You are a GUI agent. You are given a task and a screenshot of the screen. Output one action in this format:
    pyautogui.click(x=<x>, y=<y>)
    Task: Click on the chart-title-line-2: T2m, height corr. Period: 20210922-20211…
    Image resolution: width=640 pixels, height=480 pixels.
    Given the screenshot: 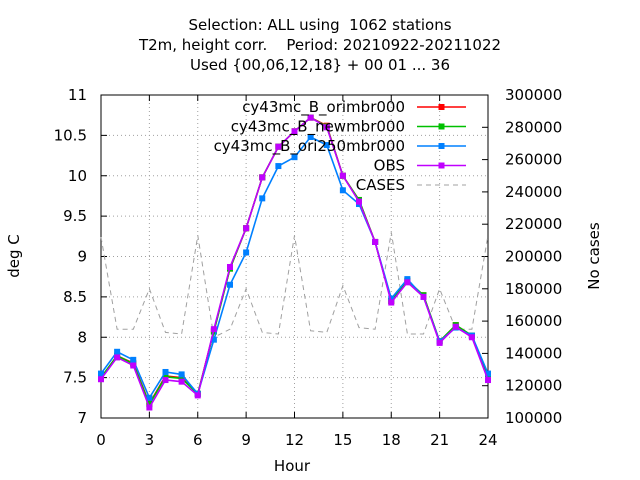 What is the action you would take?
    pyautogui.click(x=320, y=45)
    